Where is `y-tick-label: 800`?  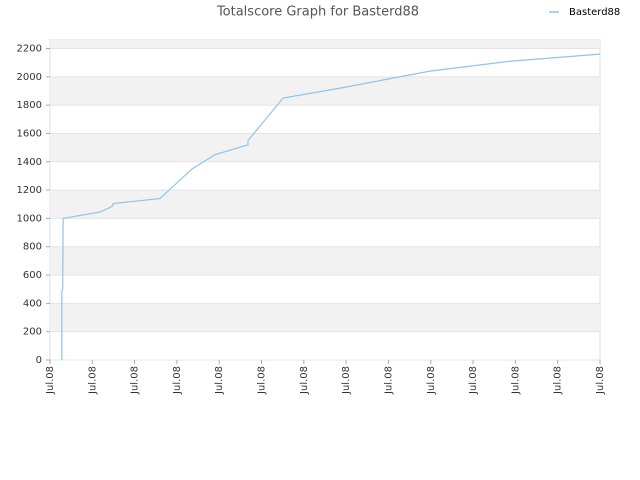 y-tick-label: 800 is located at coordinates (32, 247).